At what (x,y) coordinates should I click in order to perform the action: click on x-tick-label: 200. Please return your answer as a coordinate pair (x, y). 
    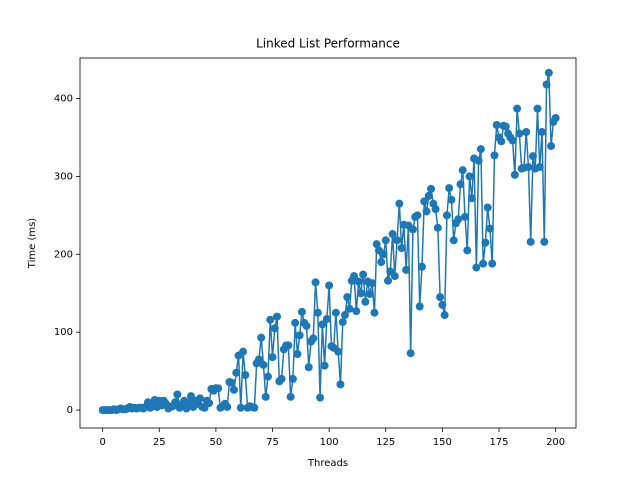
    Looking at the image, I should click on (555, 442).